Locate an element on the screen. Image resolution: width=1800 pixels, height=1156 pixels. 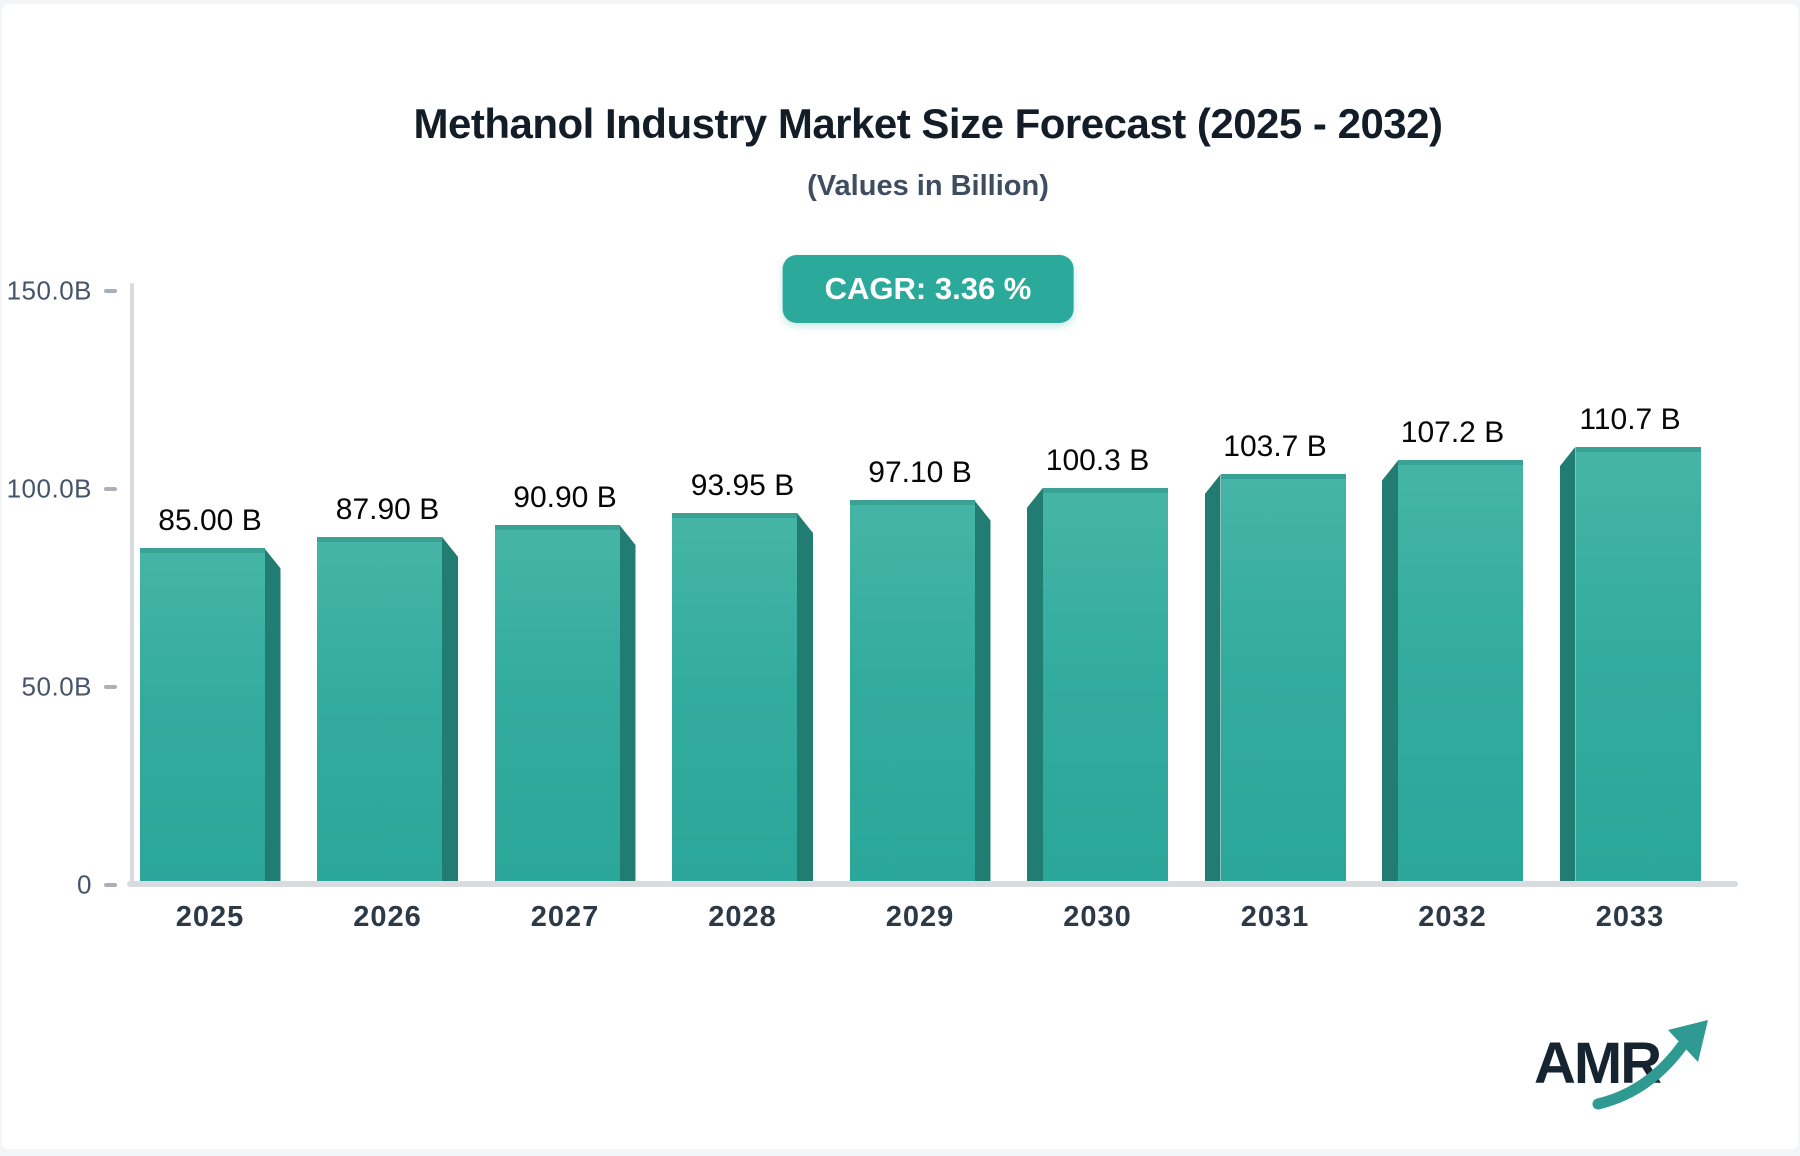
bar-face-2026 is located at coordinates (379, 710).